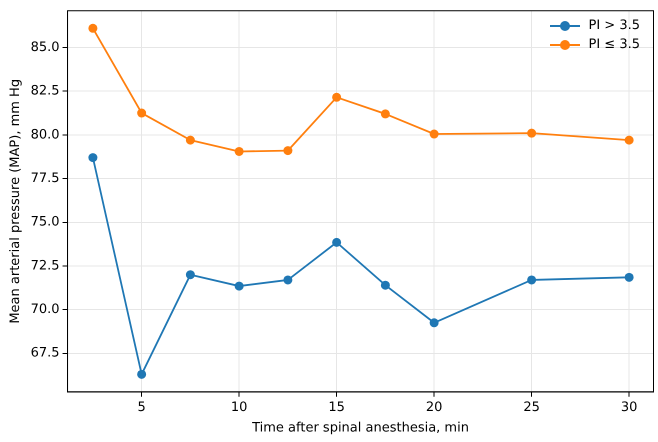 The height and width of the screenshot is (442, 658). I want to click on x-tick-label: 30, so click(629, 407).